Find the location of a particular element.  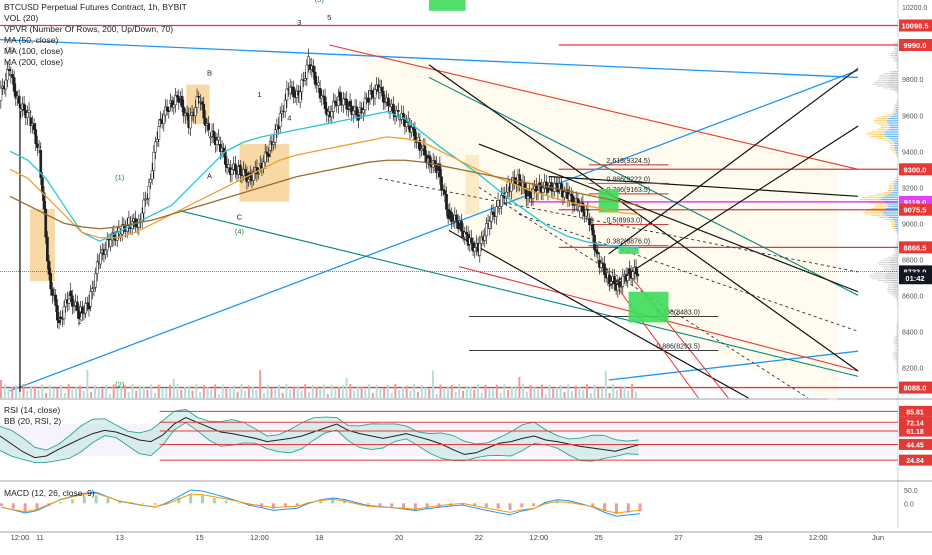

rsi-label: RSI (14, close) is located at coordinates (32, 410).